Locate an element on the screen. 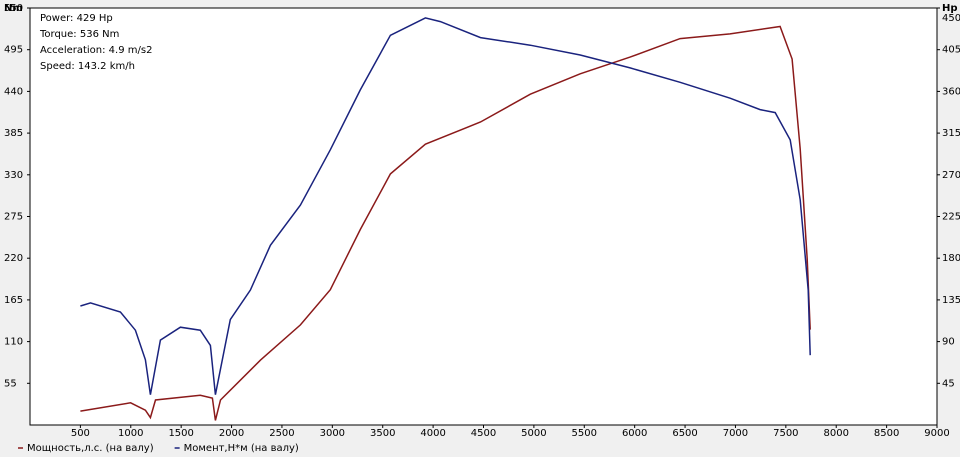 This screenshot has width=960, height=457. x-tick-label: 1500 is located at coordinates (180, 433).